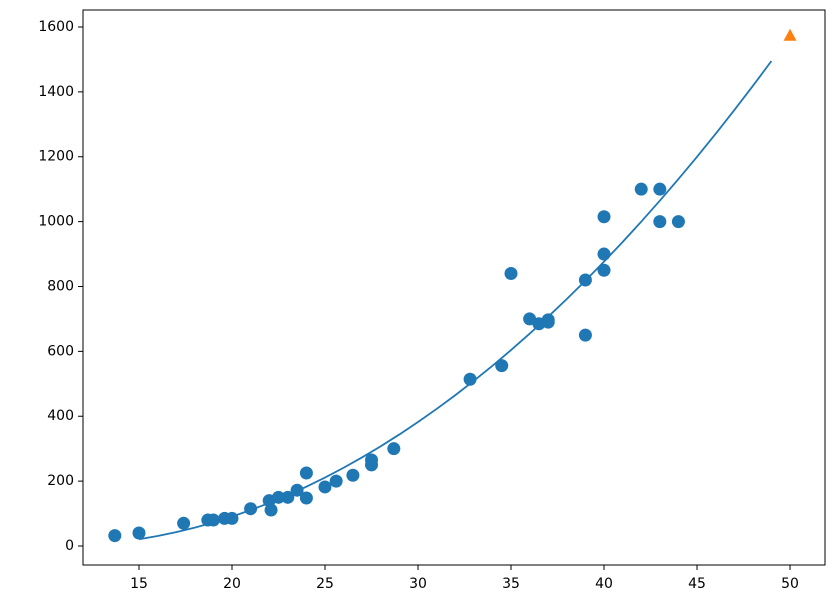 This screenshot has height=609, width=832. I want to click on x-tick-label: 50, so click(790, 584).